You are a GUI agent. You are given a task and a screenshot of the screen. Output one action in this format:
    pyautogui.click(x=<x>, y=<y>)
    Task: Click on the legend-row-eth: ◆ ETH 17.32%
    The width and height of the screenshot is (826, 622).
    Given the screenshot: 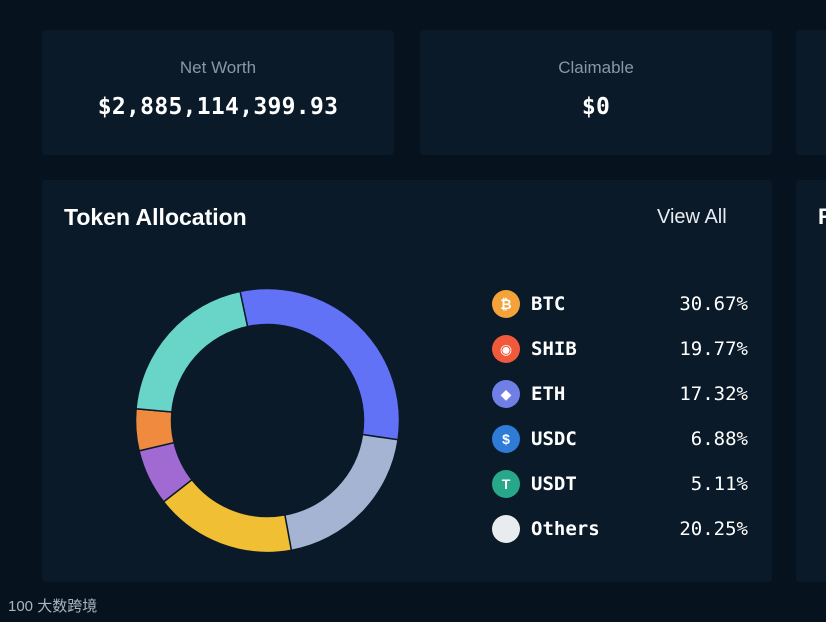 What is the action you would take?
    pyautogui.click(x=620, y=402)
    